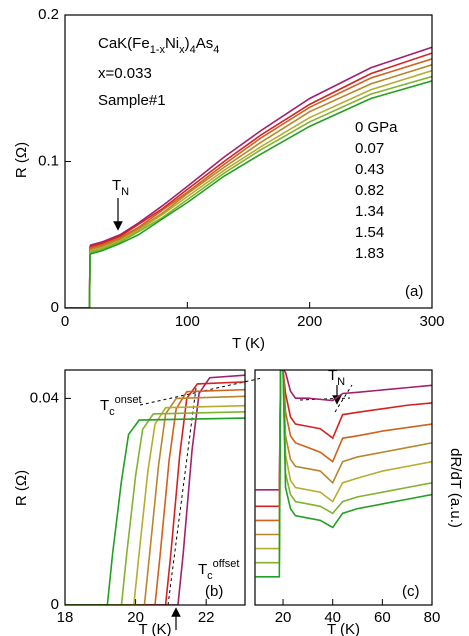 This screenshot has height=636, width=469. Describe the element at coordinates (48, 14) in the screenshot. I see `y-tick-label: 0.2` at that location.